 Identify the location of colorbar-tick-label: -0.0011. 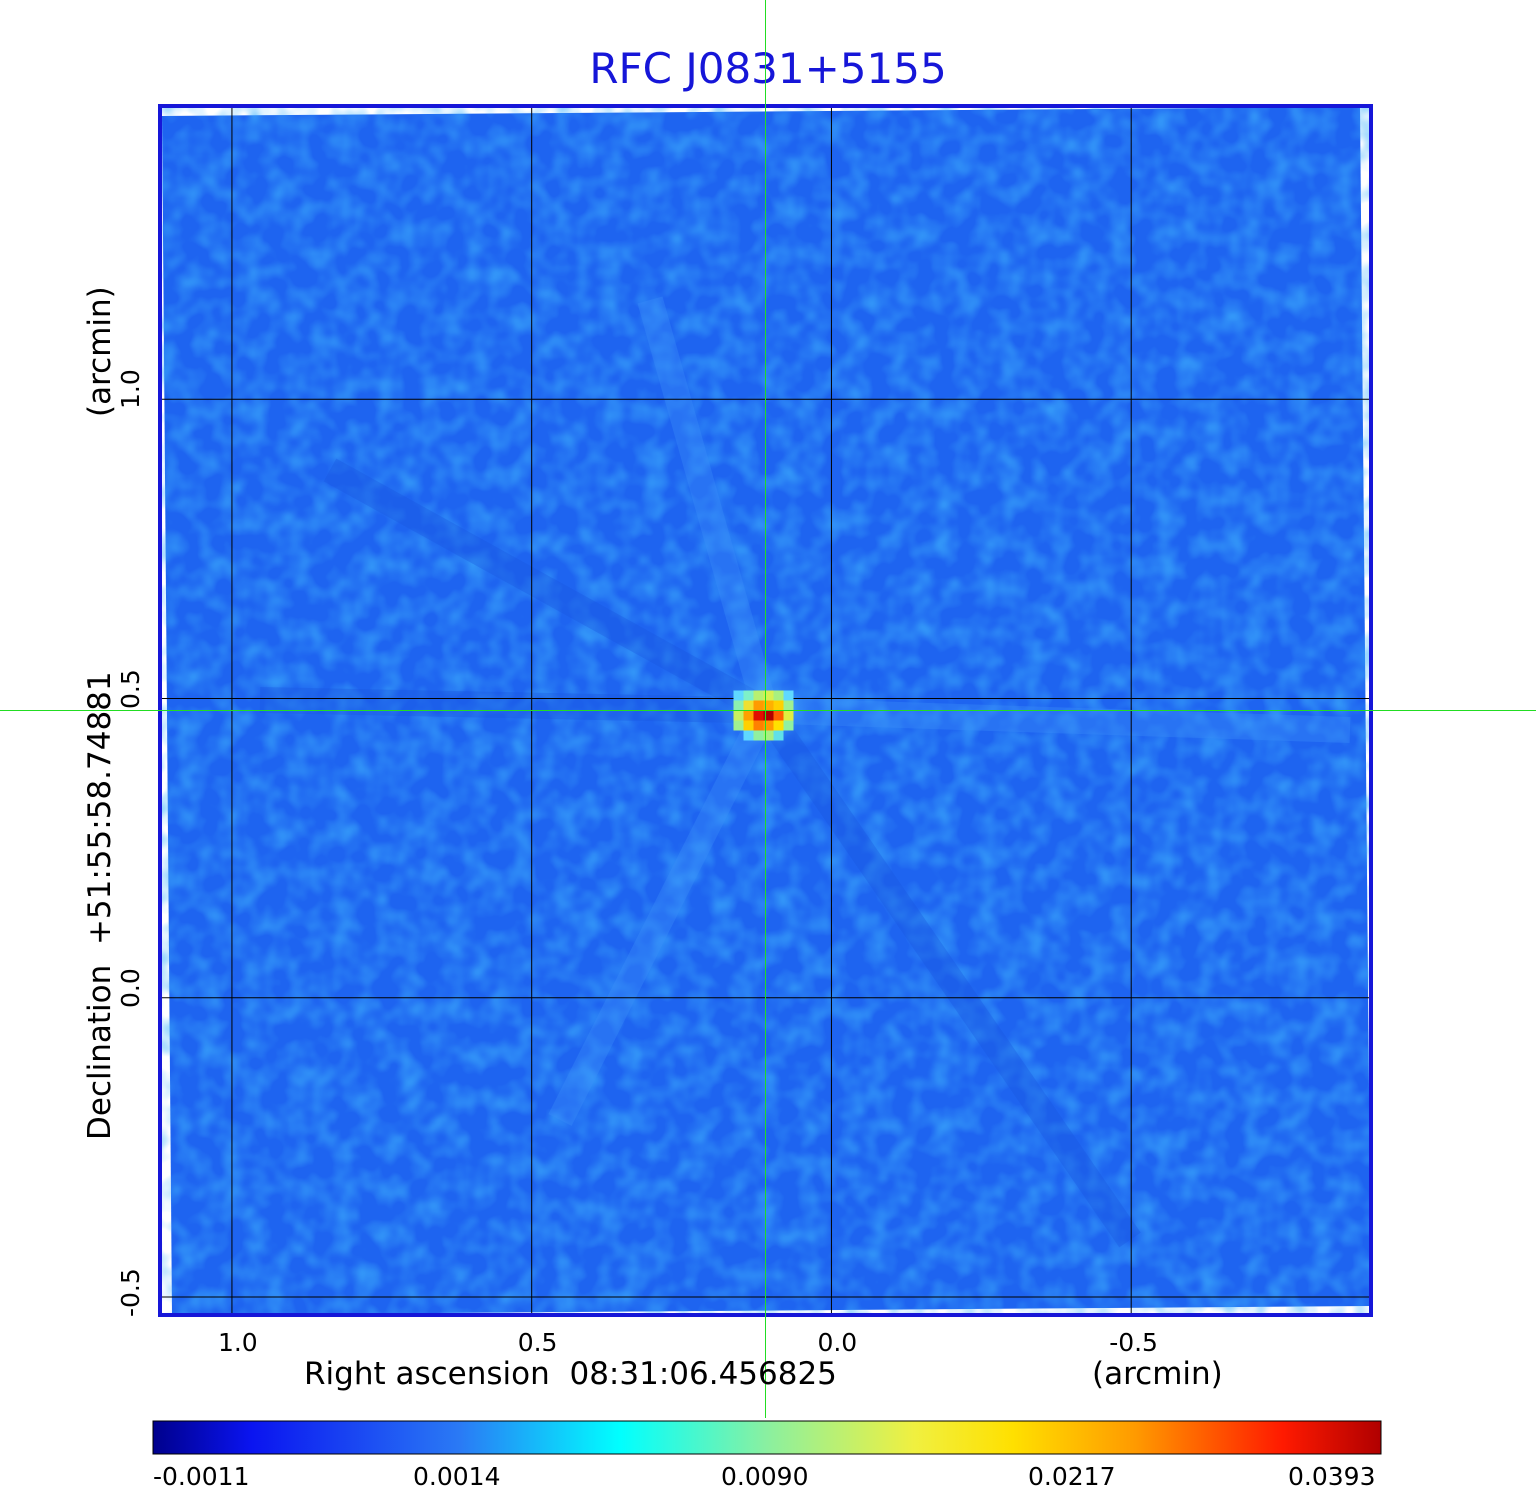
(201, 1476).